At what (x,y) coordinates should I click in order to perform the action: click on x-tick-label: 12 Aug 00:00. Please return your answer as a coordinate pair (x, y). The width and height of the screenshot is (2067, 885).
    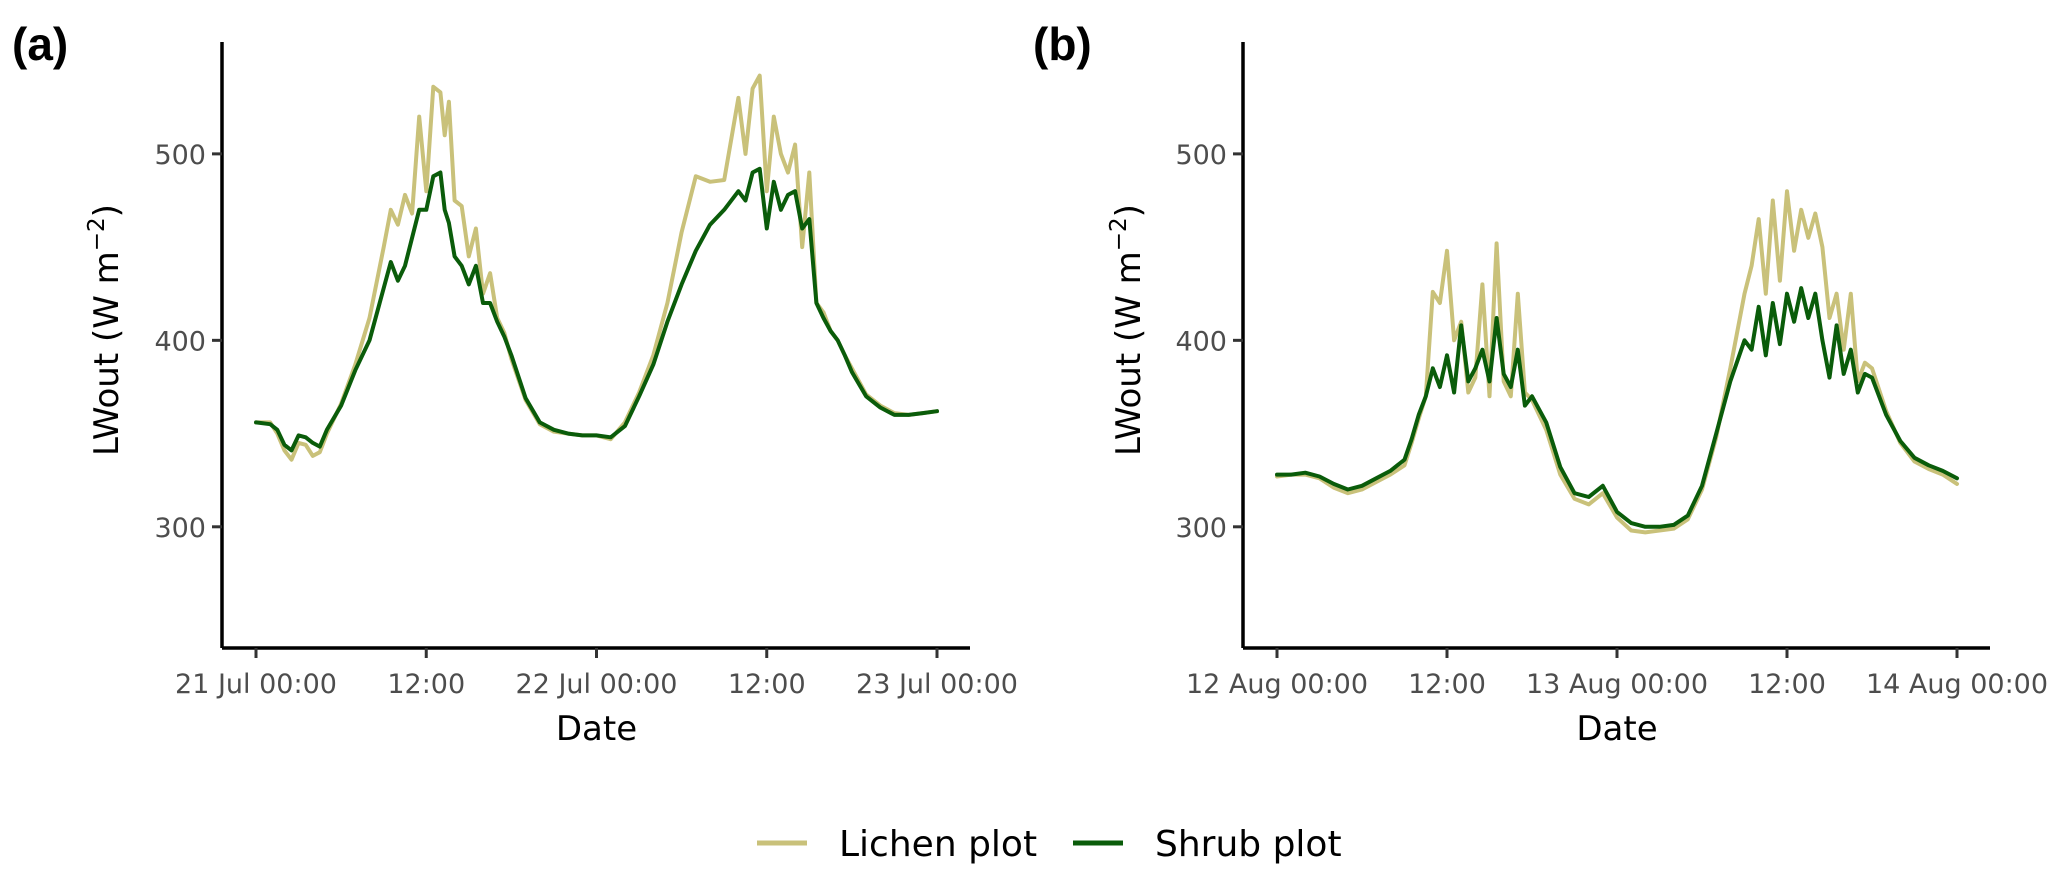
    Looking at the image, I should click on (1277, 684).